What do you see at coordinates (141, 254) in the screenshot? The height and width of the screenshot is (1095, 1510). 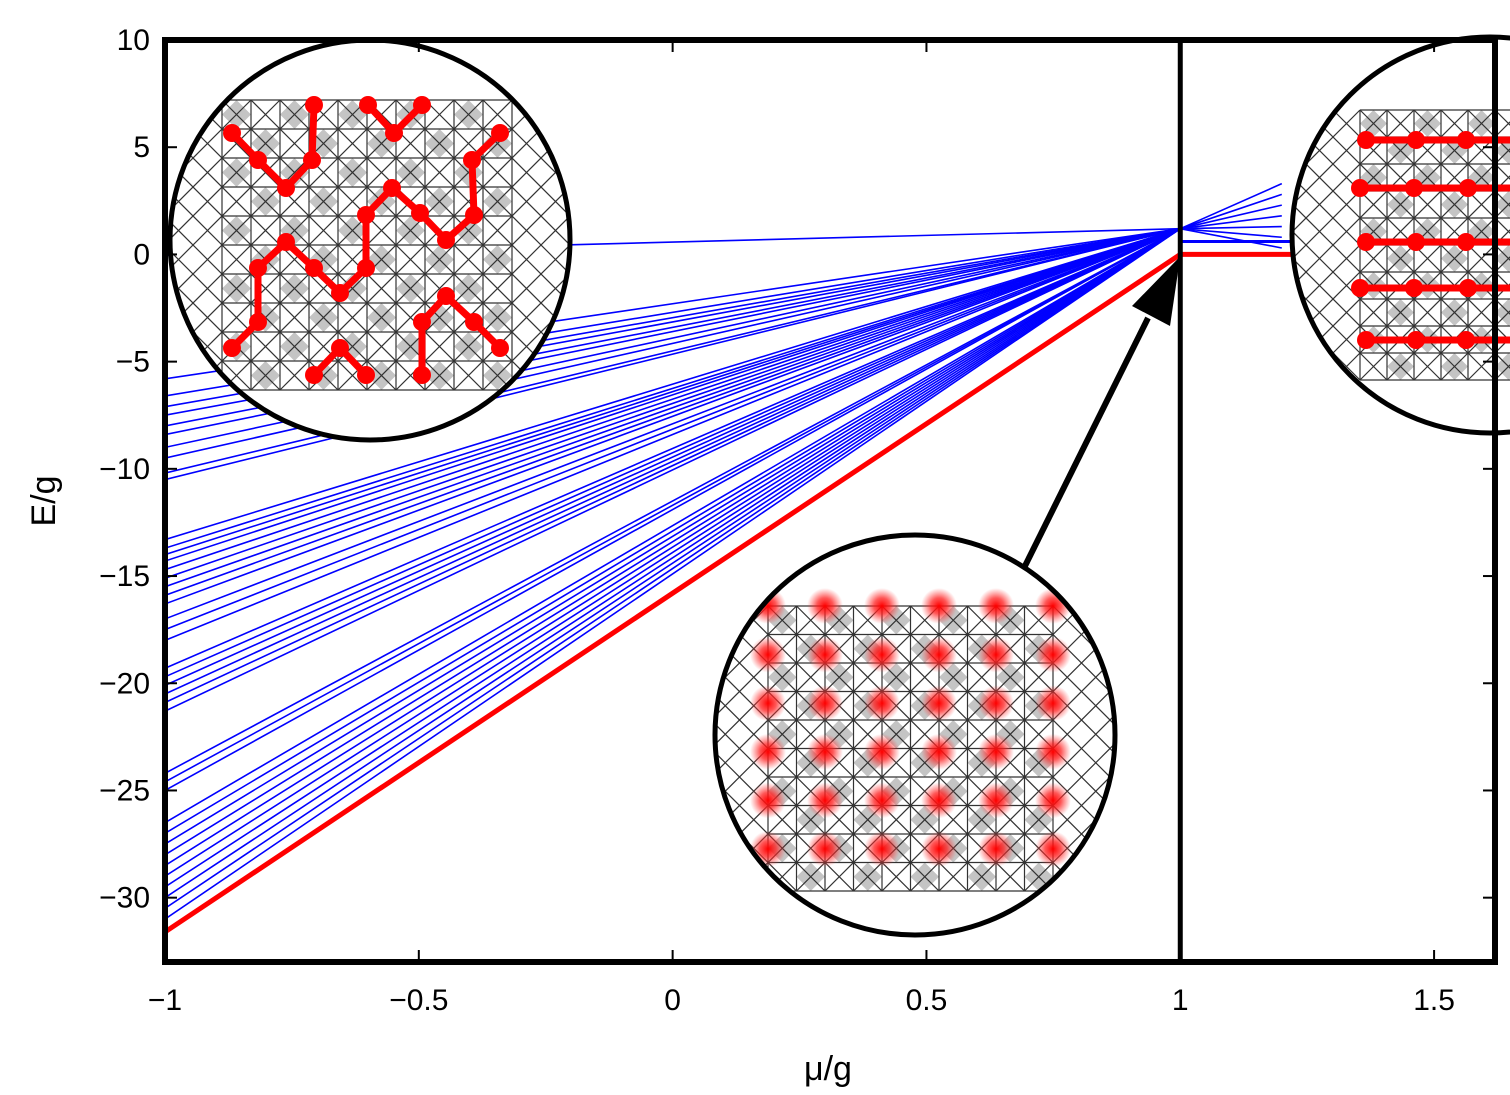 I see `y-tick-label: 0` at bounding box center [141, 254].